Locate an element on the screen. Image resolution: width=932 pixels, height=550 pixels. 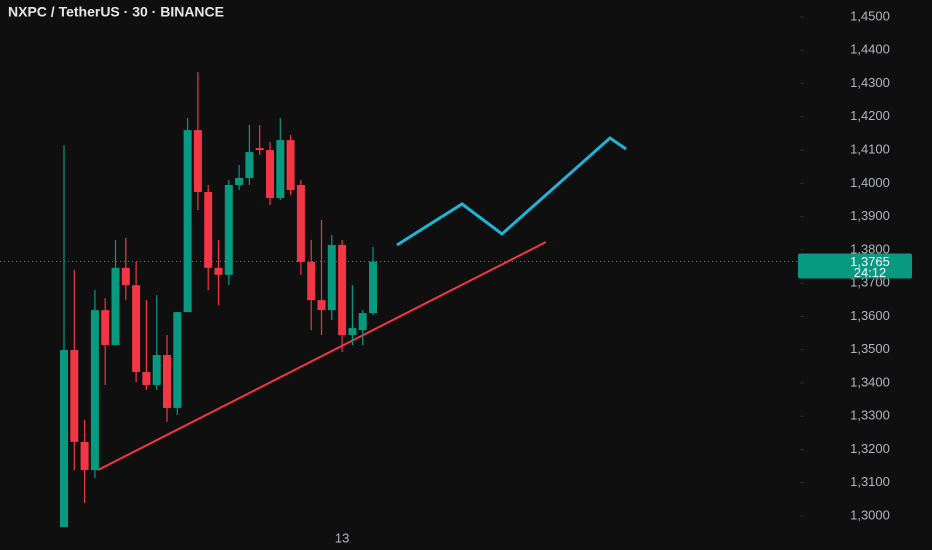
y-tick-label: 1,4500 is located at coordinates (870, 15).